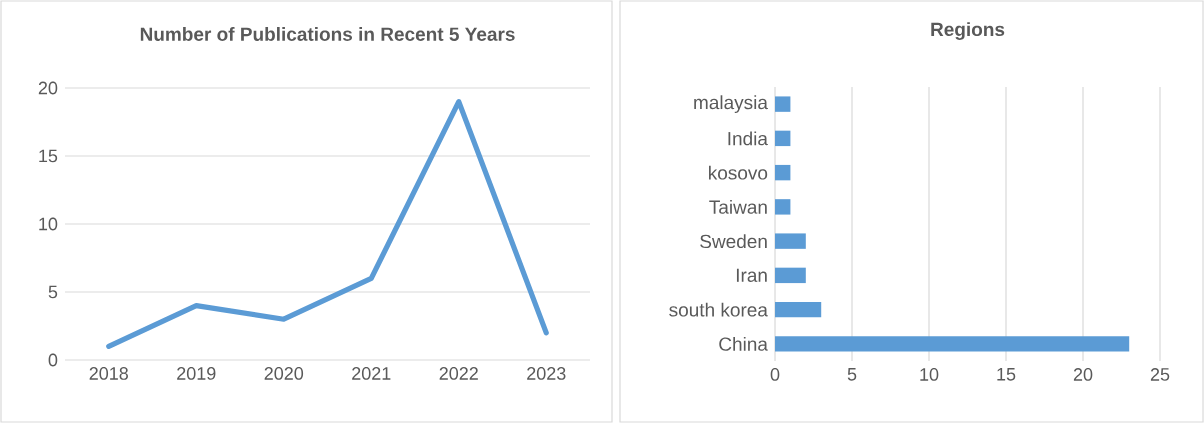 Image resolution: width=1204 pixels, height=423 pixels. Describe the element at coordinates (48, 224) in the screenshot. I see `y-tick-label: 10` at that location.